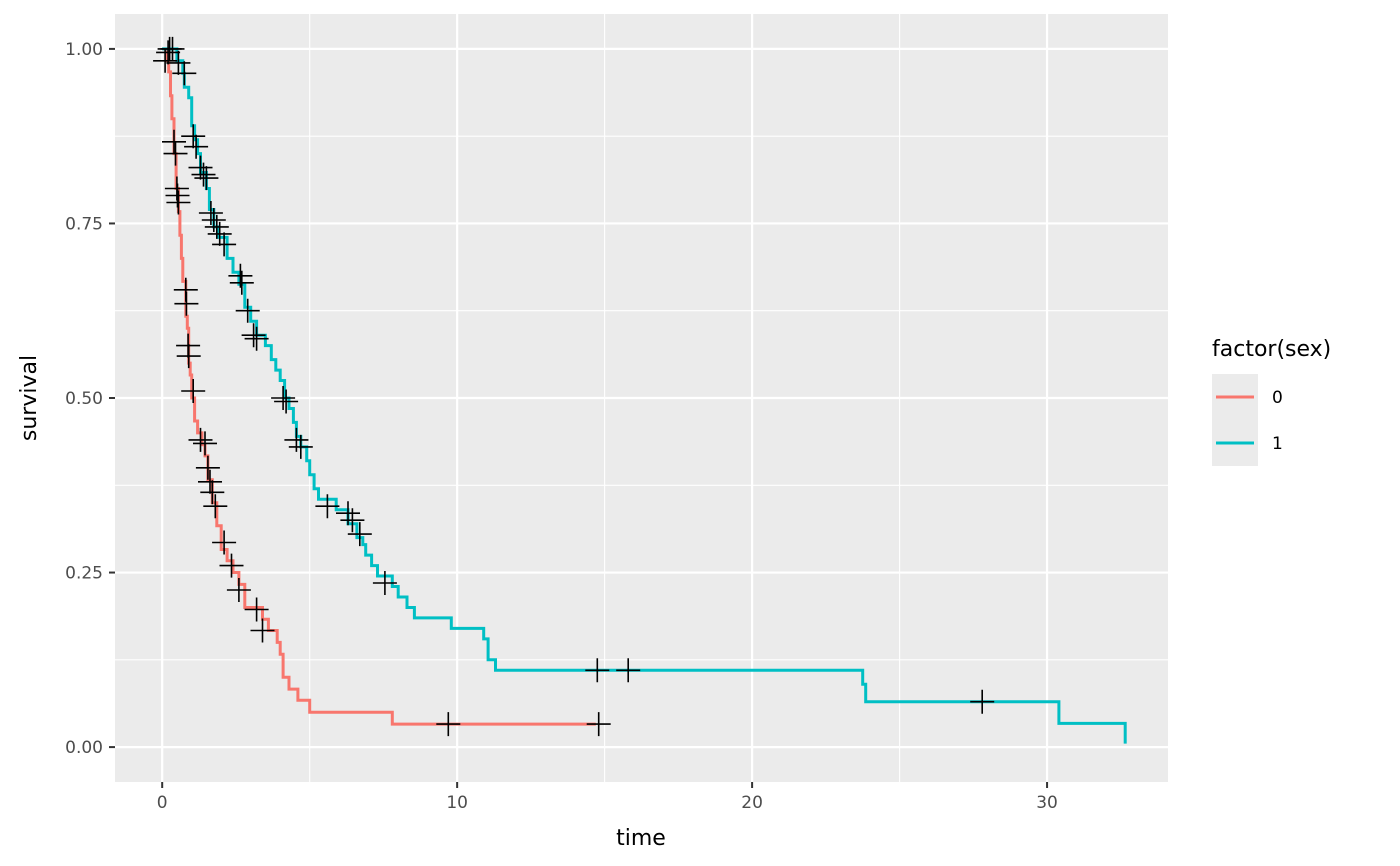  Describe the element at coordinates (84, 50) in the screenshot. I see `y-tick-label: 1.00` at that location.